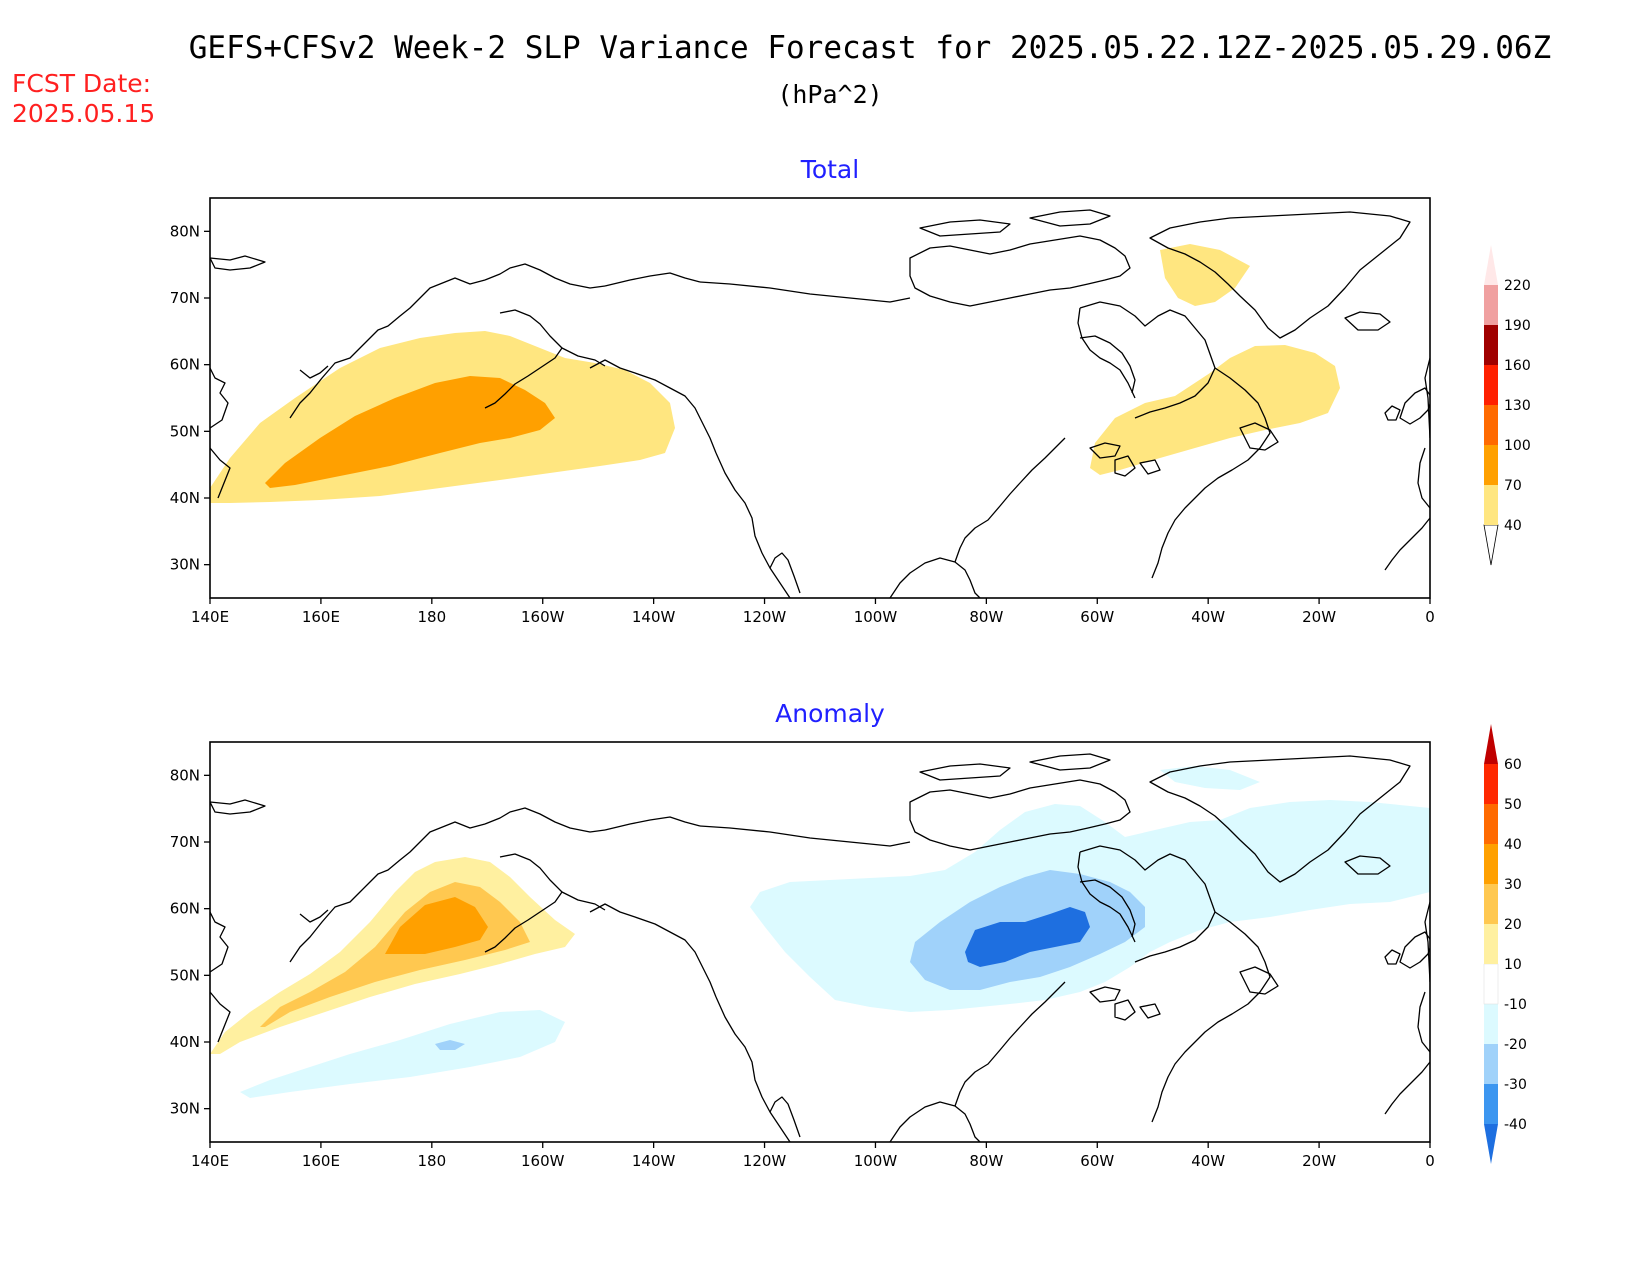  What do you see at coordinates (1515, 1045) in the screenshot?
I see `colorbar-label: -20` at bounding box center [1515, 1045].